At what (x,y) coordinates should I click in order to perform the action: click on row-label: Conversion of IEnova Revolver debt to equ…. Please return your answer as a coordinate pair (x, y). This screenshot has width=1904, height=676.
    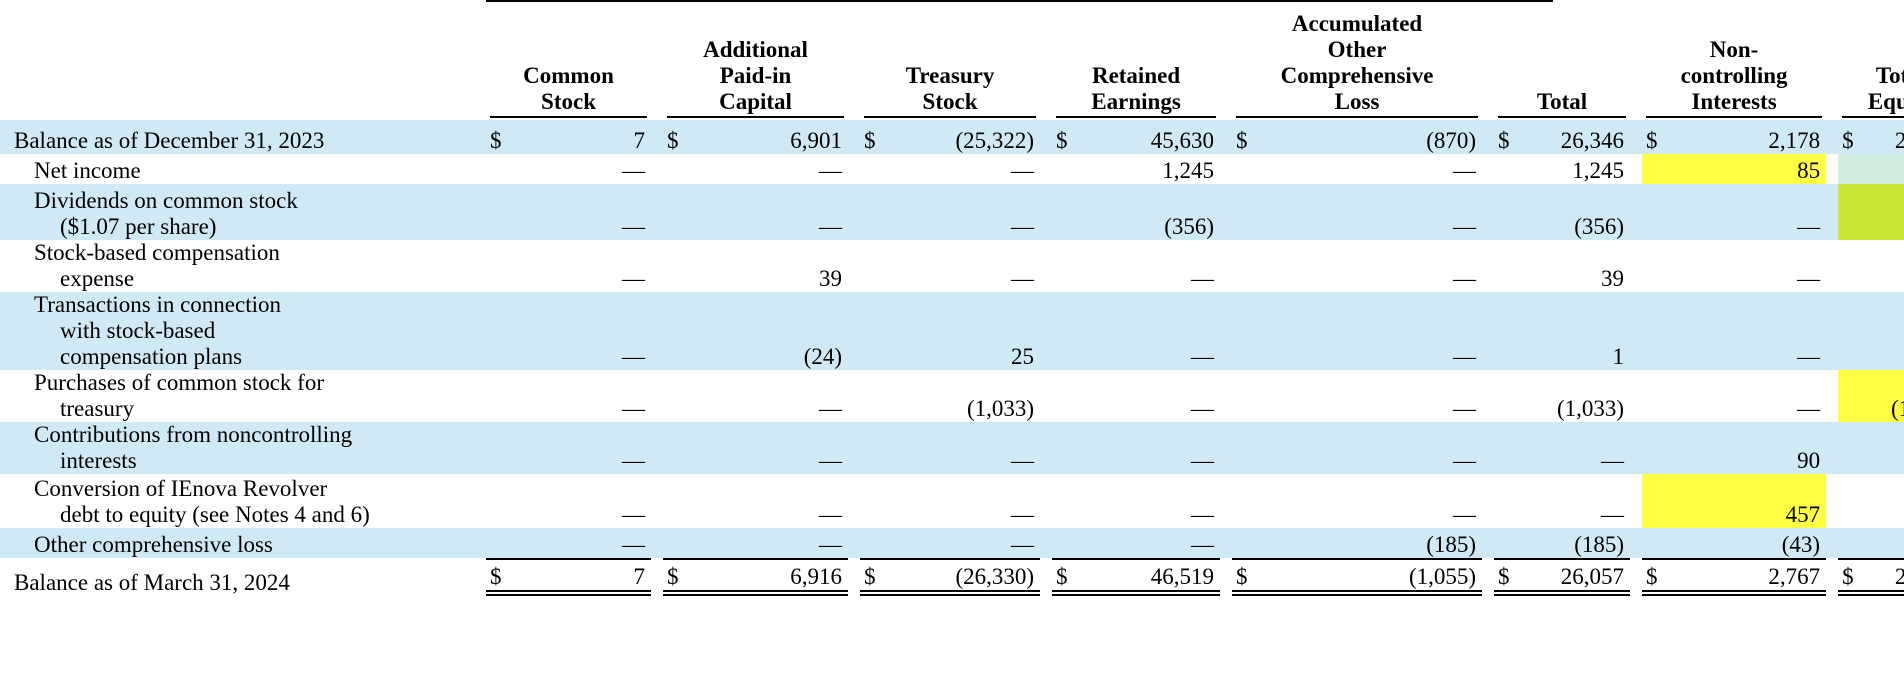
    Looking at the image, I should click on (243, 501).